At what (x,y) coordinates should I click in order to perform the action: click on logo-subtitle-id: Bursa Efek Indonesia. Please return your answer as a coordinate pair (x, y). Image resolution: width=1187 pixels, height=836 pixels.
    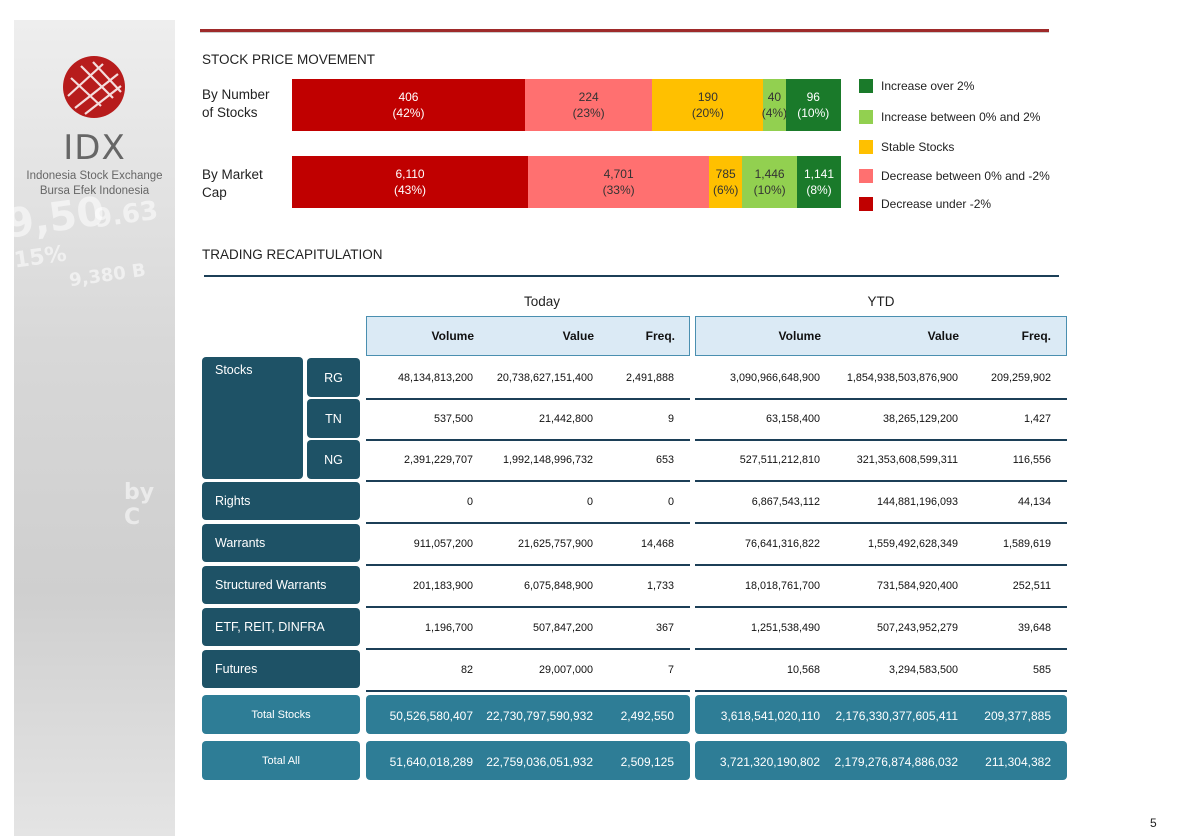
    Looking at the image, I should click on (94, 191).